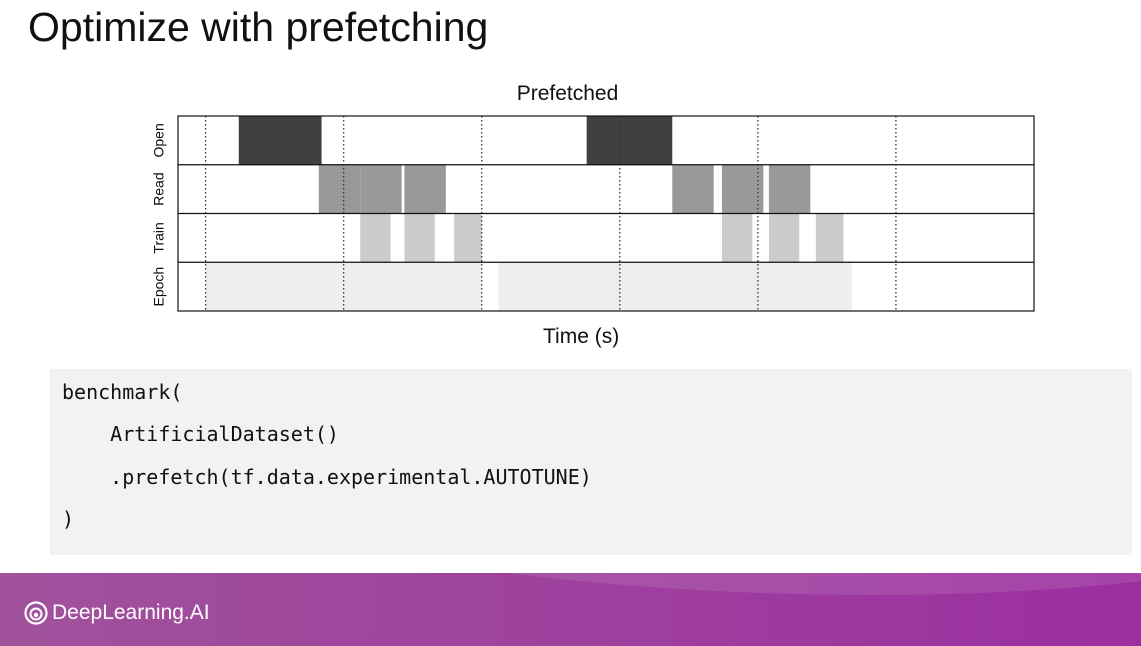 This screenshot has height=646, width=1141. Describe the element at coordinates (327, 477) in the screenshot. I see `code-line: .prefetch(tf.data.experimental.AUTOTUNE)` at that location.